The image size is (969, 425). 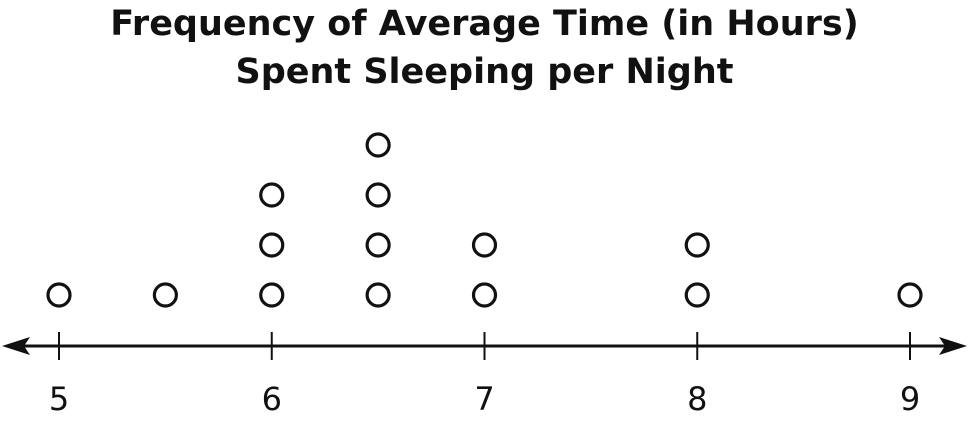 I want to click on chart-title-line-1: Frequency of Average Time (in Hours), so click(x=484, y=24).